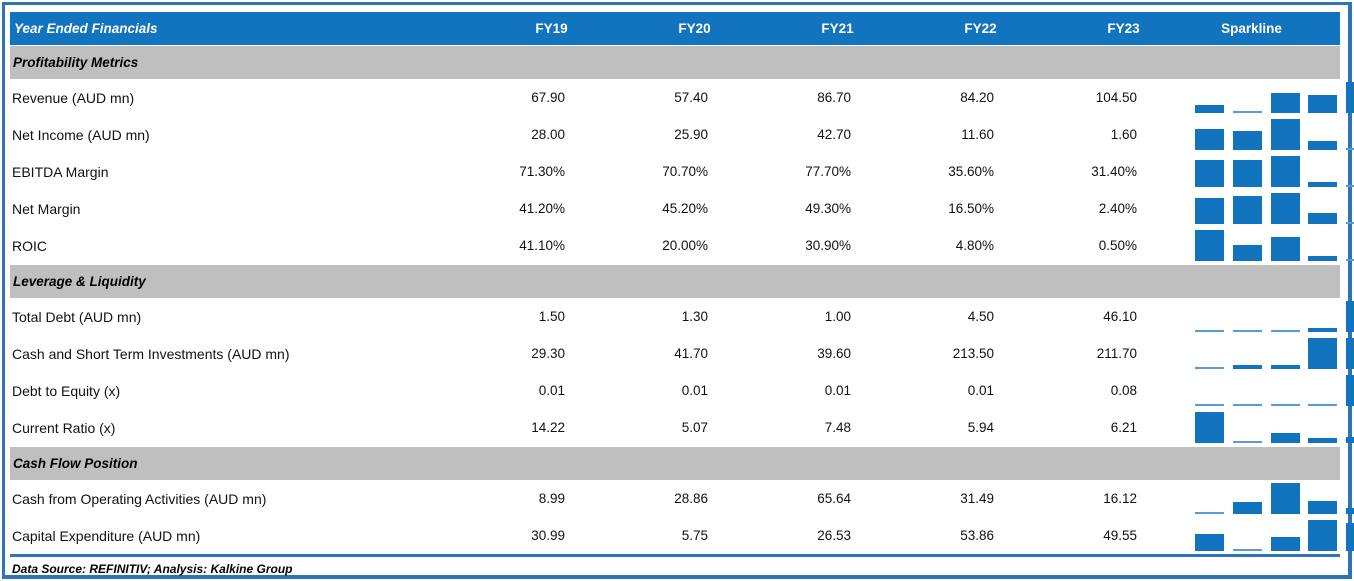 This screenshot has width=1354, height=581. I want to click on value-cell: 25.90, so click(691, 134).